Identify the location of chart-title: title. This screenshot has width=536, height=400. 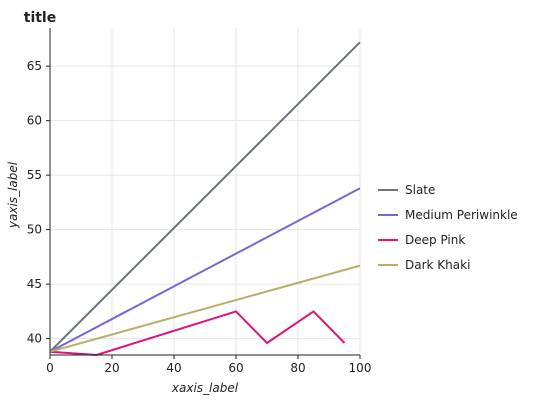
(40, 18).